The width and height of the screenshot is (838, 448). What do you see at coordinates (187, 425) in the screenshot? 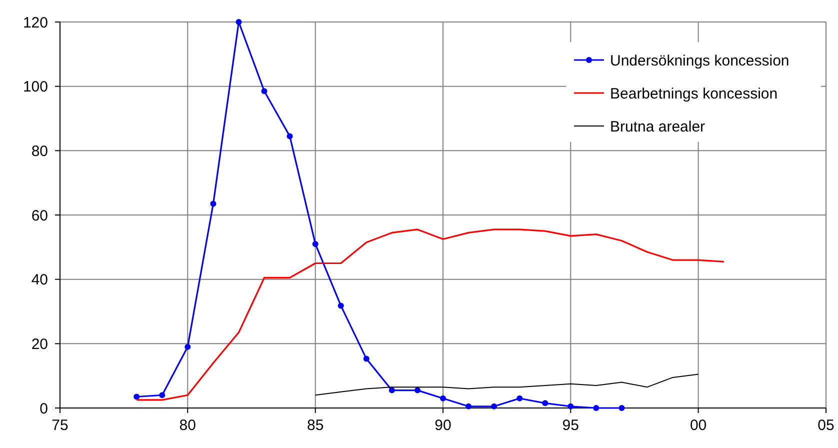
I see `x-tick-label: 80` at bounding box center [187, 425].